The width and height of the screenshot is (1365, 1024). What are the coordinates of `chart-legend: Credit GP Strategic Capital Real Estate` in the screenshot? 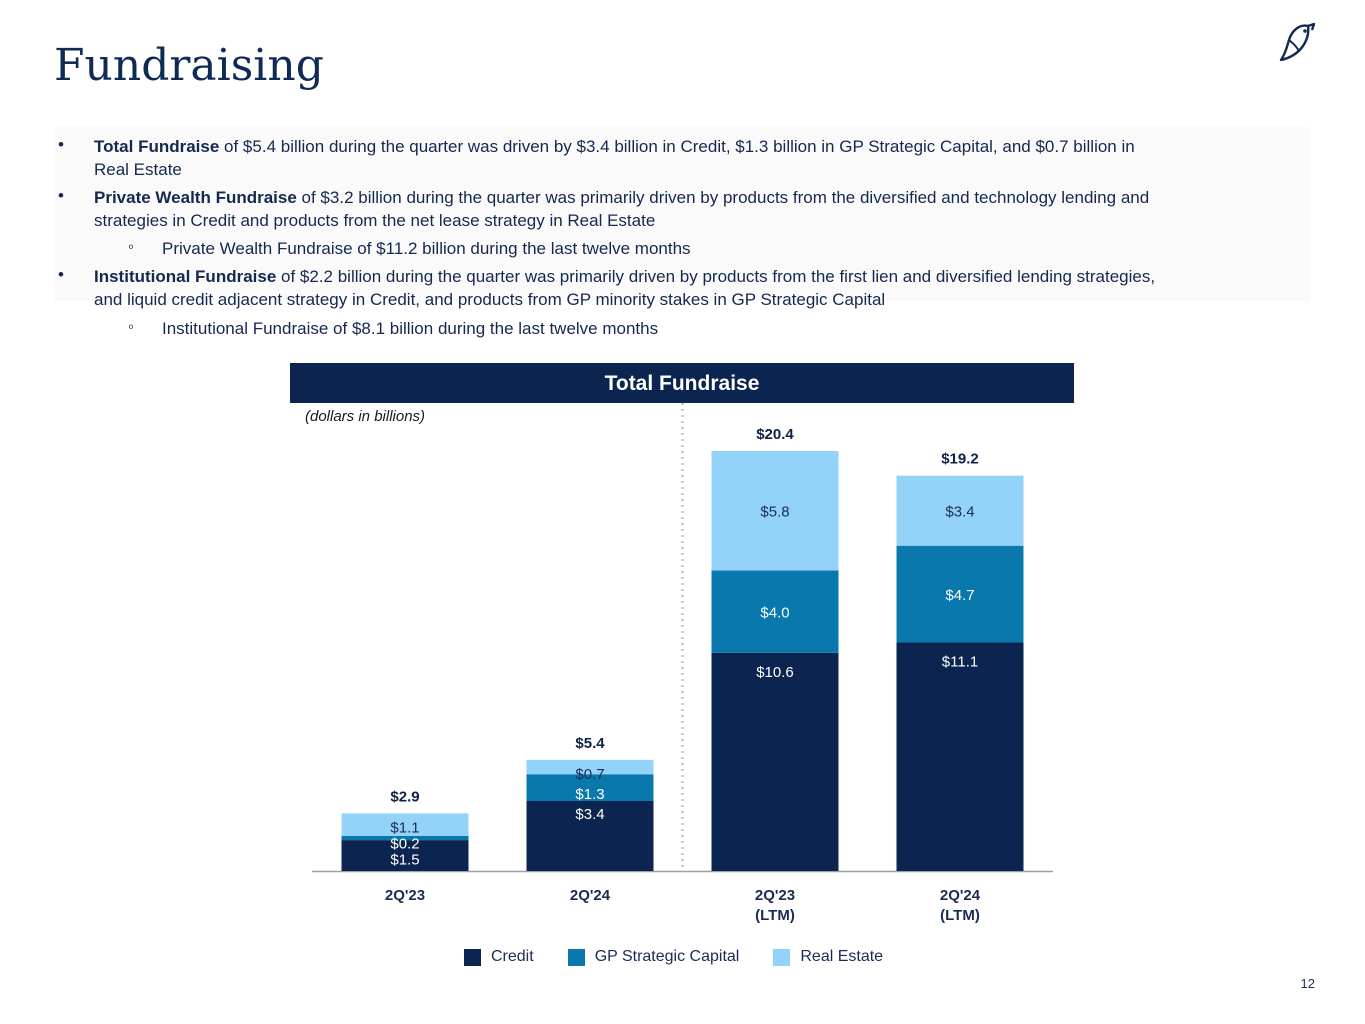 It's located at (690, 957).